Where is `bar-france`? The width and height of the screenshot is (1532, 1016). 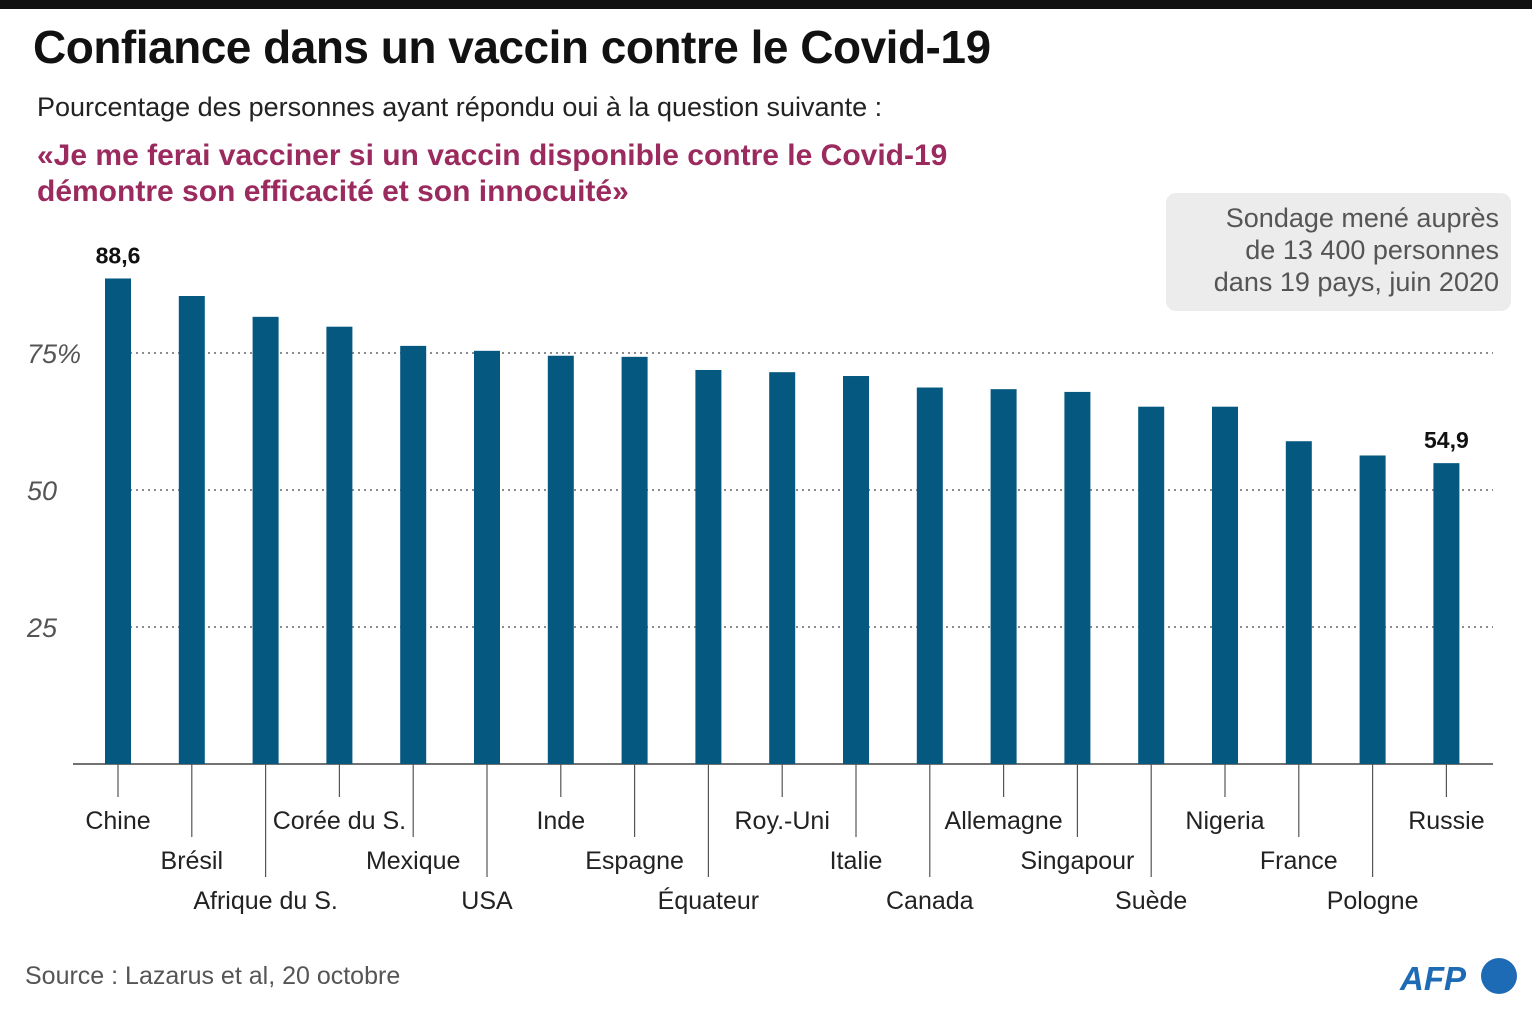
bar-france is located at coordinates (1298, 602).